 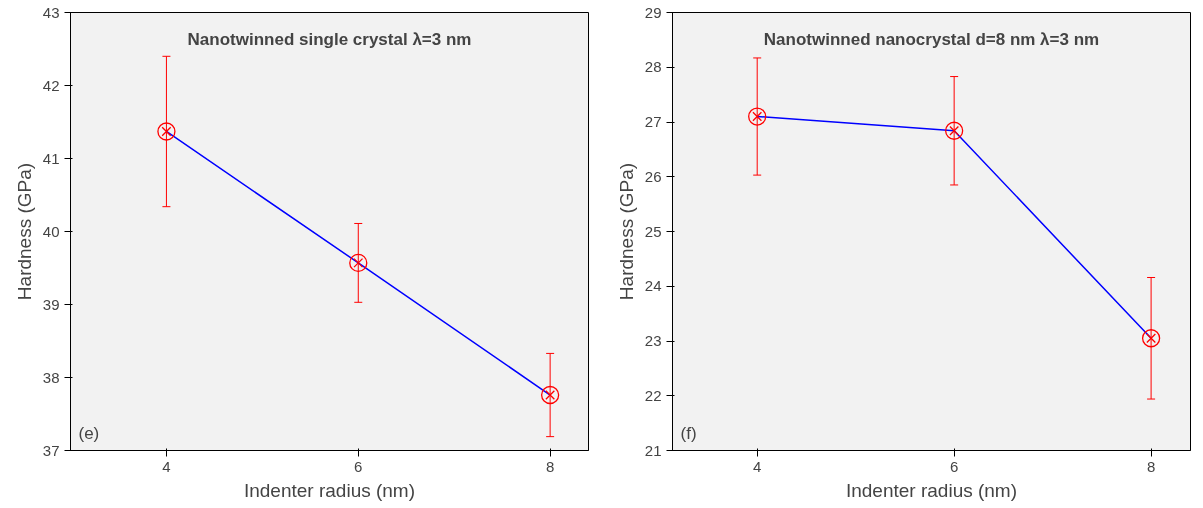 I want to click on y-tick-label: 27, so click(x=653, y=121).